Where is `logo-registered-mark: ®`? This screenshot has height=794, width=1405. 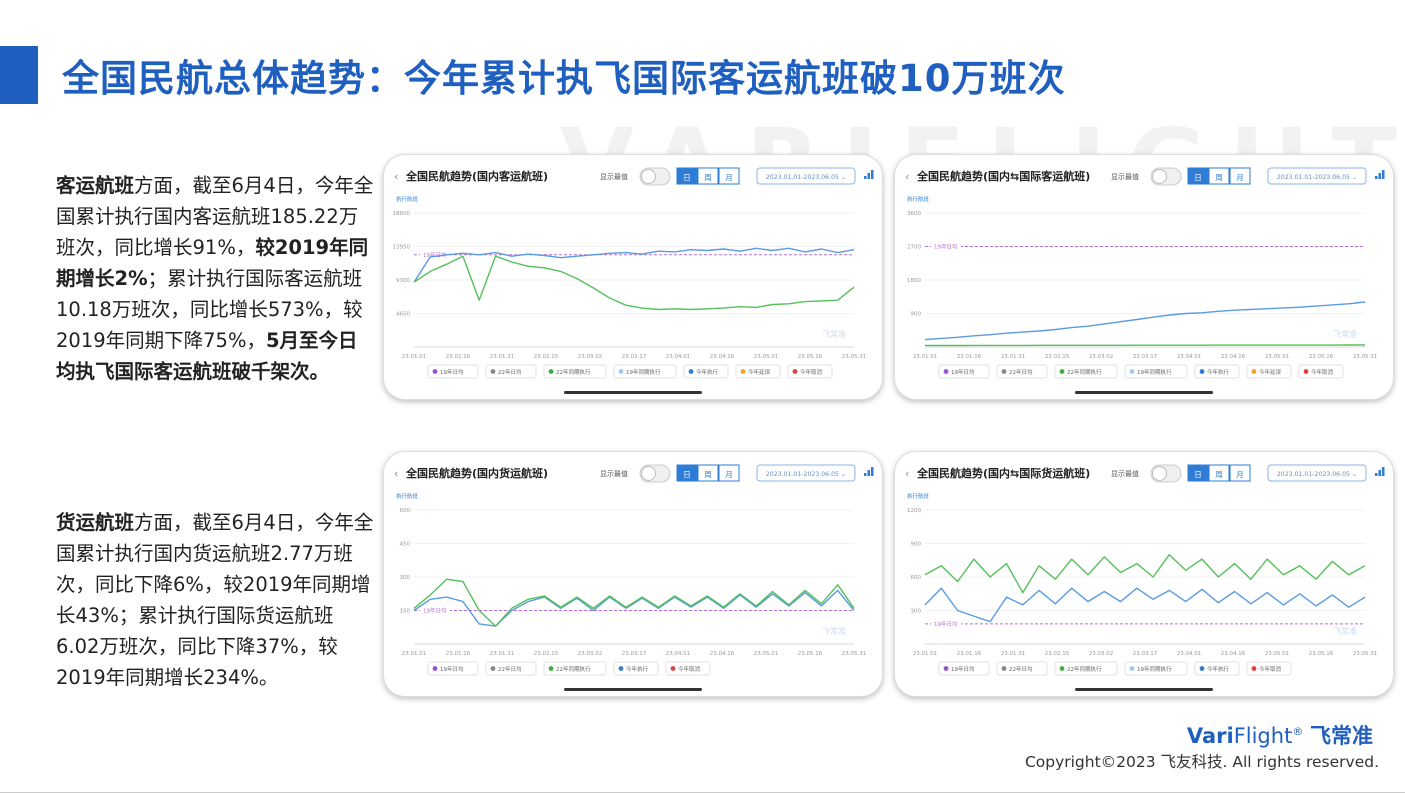 logo-registered-mark: ® is located at coordinates (1298, 731).